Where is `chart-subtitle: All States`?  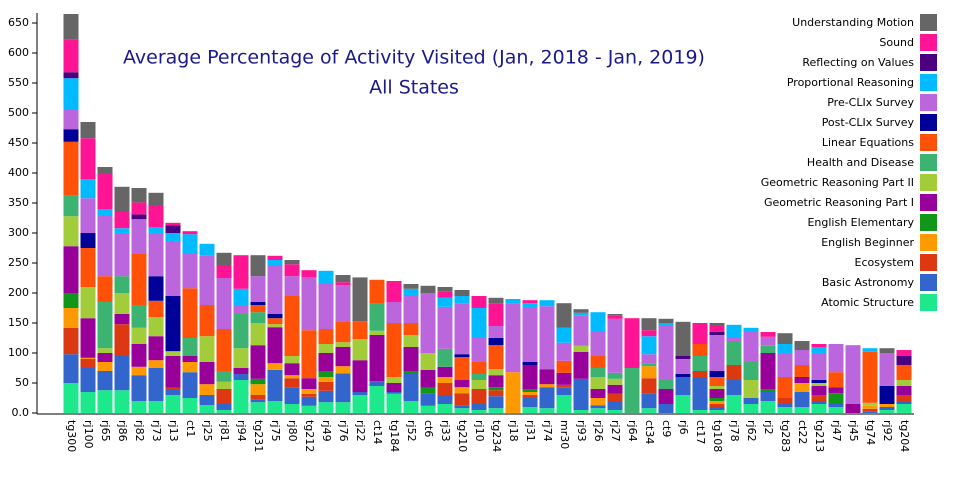
chart-subtitle: All States is located at coordinates (414, 88).